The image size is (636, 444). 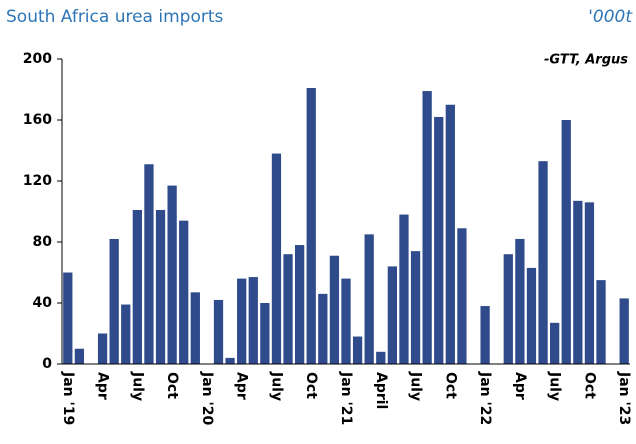 I want to click on x-tick-label: Jan '21, so click(x=346, y=398).